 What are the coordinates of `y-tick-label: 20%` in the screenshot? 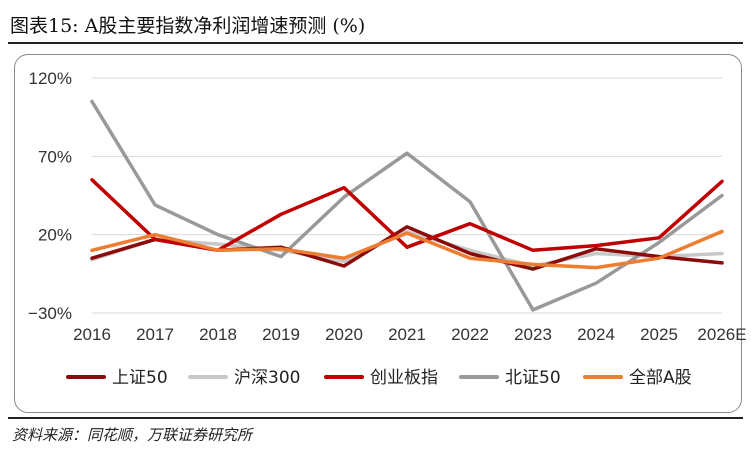 It's located at (55, 235).